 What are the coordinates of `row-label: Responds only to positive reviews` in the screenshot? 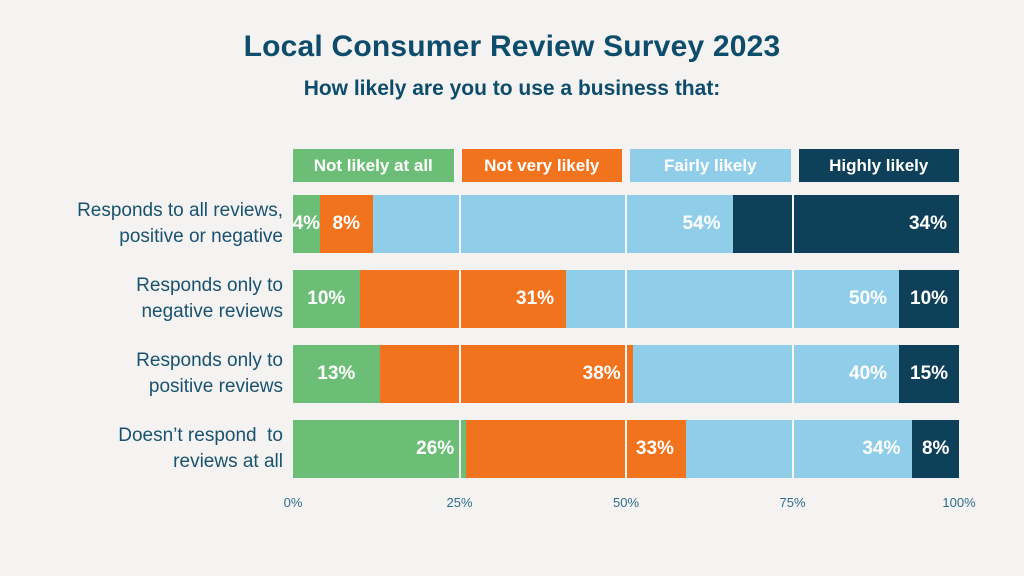 It's located at (209, 373).